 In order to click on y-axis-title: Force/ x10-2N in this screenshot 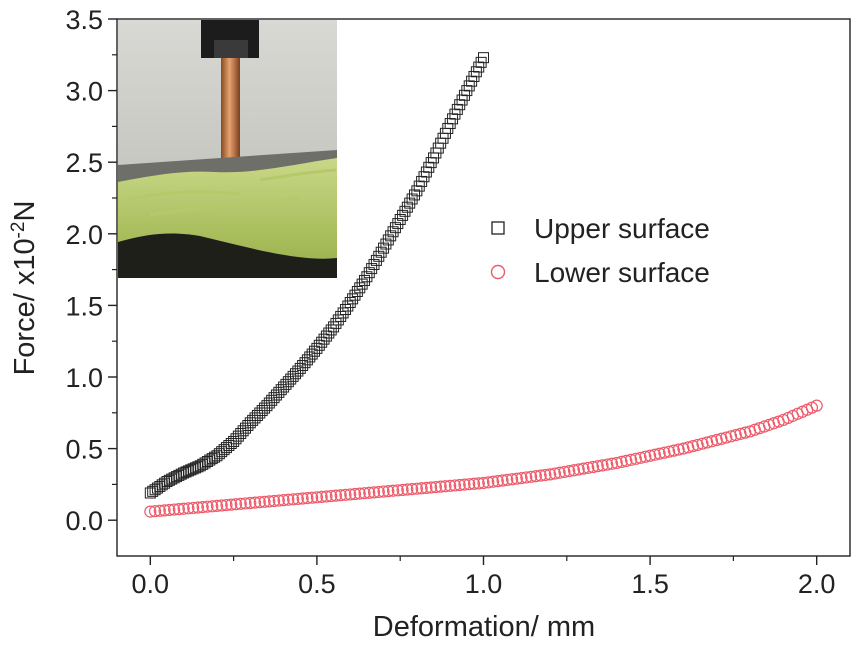, I will do `click(24, 288)`.